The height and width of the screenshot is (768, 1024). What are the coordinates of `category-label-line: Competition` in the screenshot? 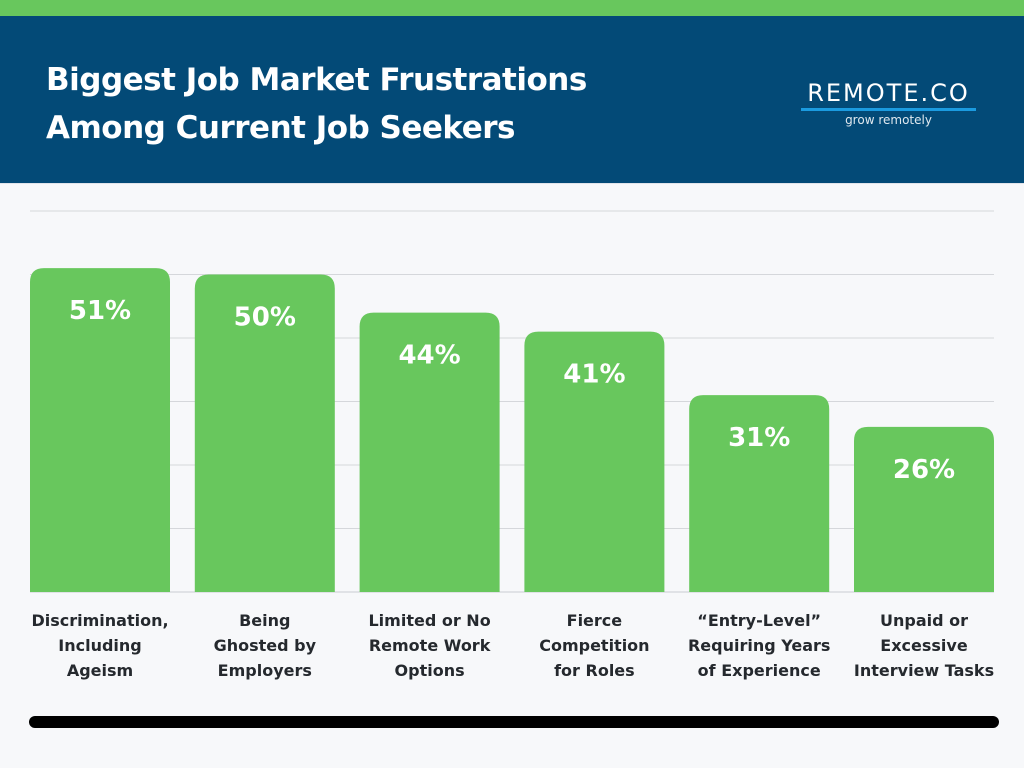 It's located at (594, 645).